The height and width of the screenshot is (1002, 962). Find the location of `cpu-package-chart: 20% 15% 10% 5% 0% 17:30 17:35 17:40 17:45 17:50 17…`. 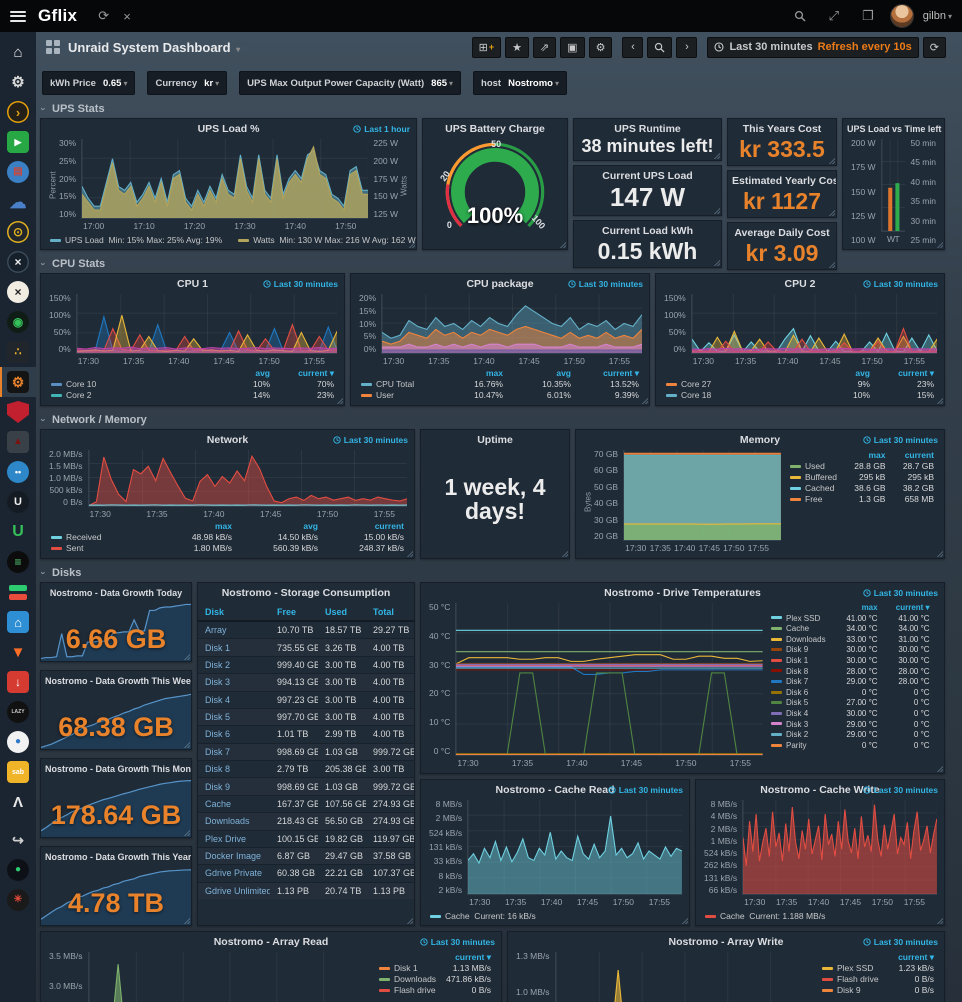

cpu-package-chart: 20% 15% 10% 5% 0% 17:30 17:35 17:40 17:45 17:50 17… is located at coordinates (500, 348).